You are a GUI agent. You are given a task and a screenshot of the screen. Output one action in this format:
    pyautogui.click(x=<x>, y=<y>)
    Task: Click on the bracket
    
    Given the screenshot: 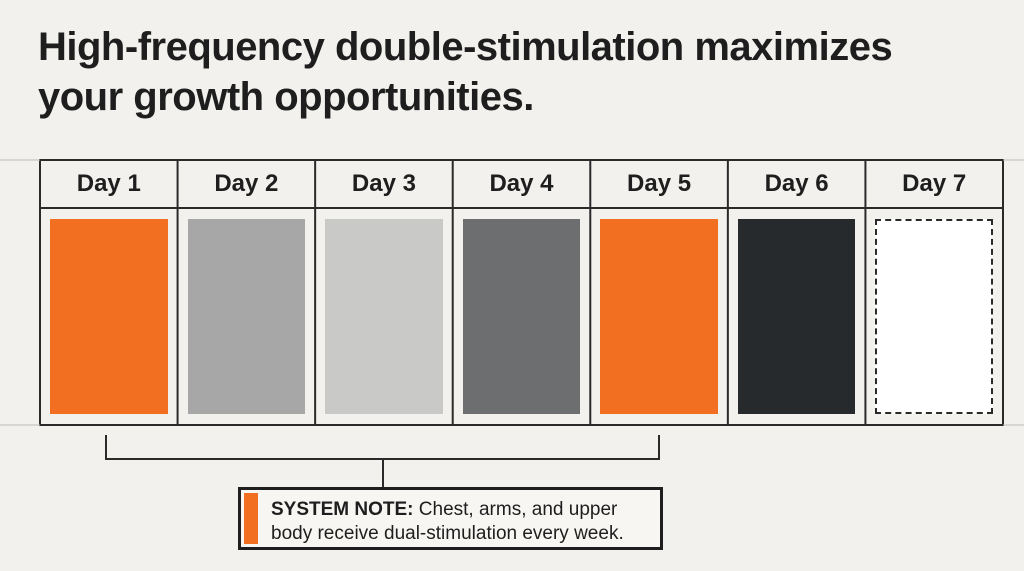 What is the action you would take?
    pyautogui.click(x=382, y=461)
    